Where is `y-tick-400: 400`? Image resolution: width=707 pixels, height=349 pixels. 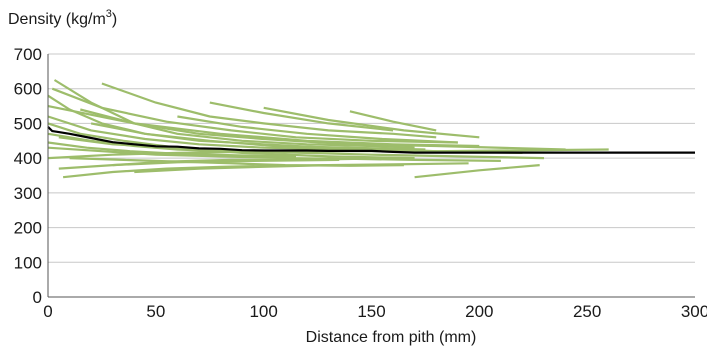
y-tick-400: 400 is located at coordinates (28, 158).